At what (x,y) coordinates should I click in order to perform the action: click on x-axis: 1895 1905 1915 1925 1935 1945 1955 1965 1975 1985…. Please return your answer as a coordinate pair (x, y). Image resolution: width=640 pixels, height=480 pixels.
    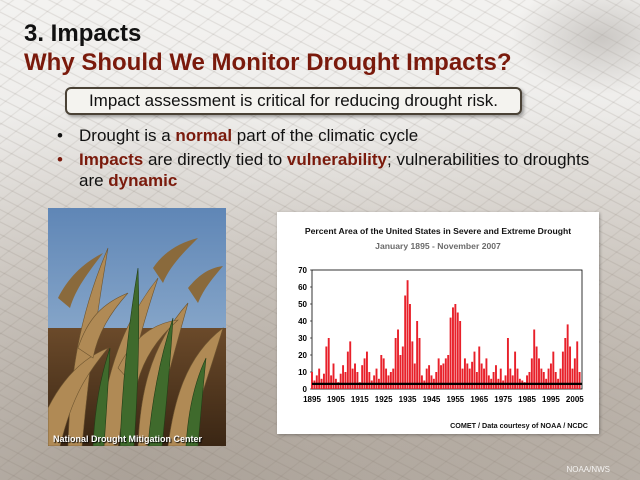
    Looking at the image, I should click on (443, 399).